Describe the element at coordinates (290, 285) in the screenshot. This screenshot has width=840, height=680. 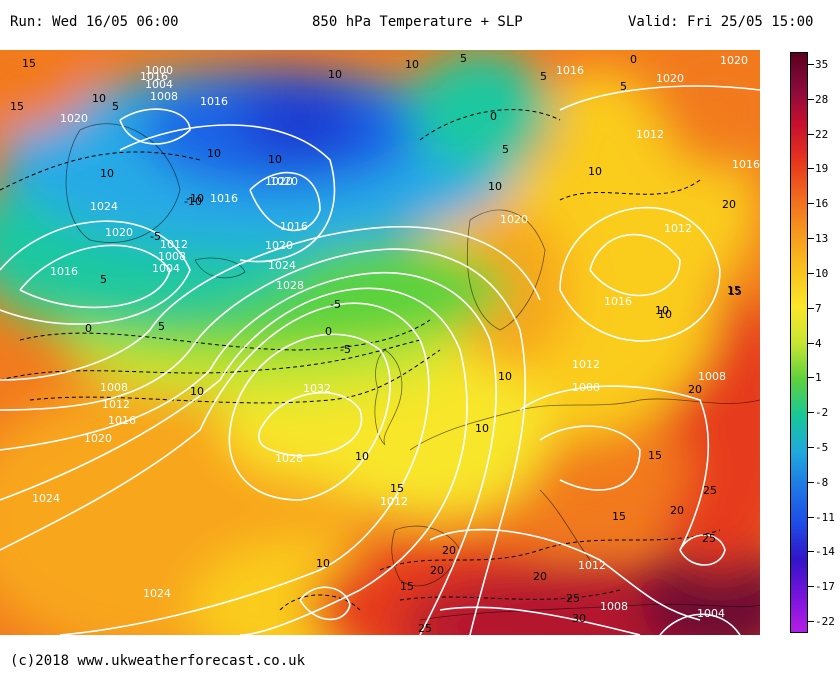
I see `pressure-label: 1028` at that location.